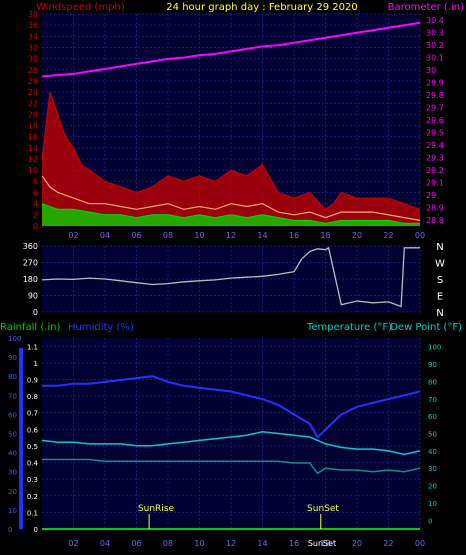 This screenshot has width=466, height=555. What do you see at coordinates (36, 530) in the screenshot?
I see `rainfall-tick: 0` at bounding box center [36, 530].